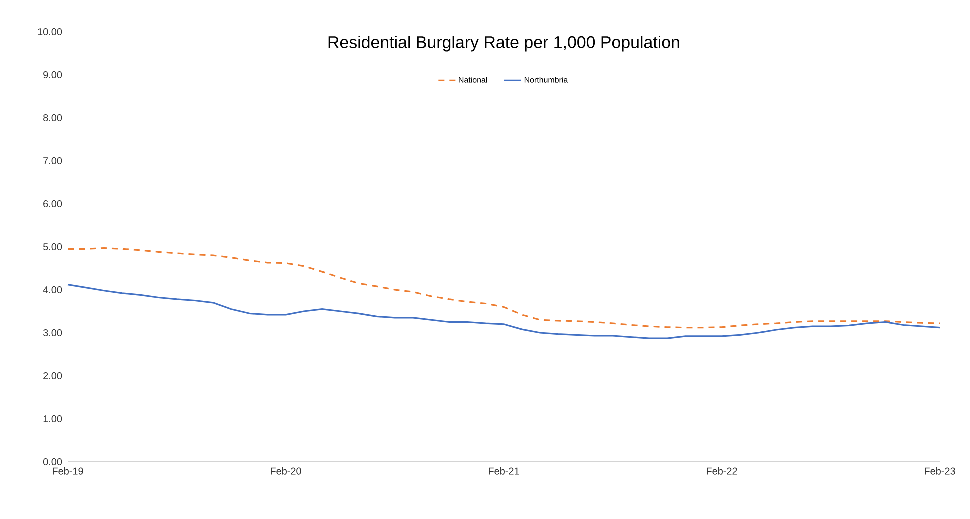 The image size is (970, 519). What do you see at coordinates (52, 247) in the screenshot?
I see `y-tick-label: 5.00` at bounding box center [52, 247].